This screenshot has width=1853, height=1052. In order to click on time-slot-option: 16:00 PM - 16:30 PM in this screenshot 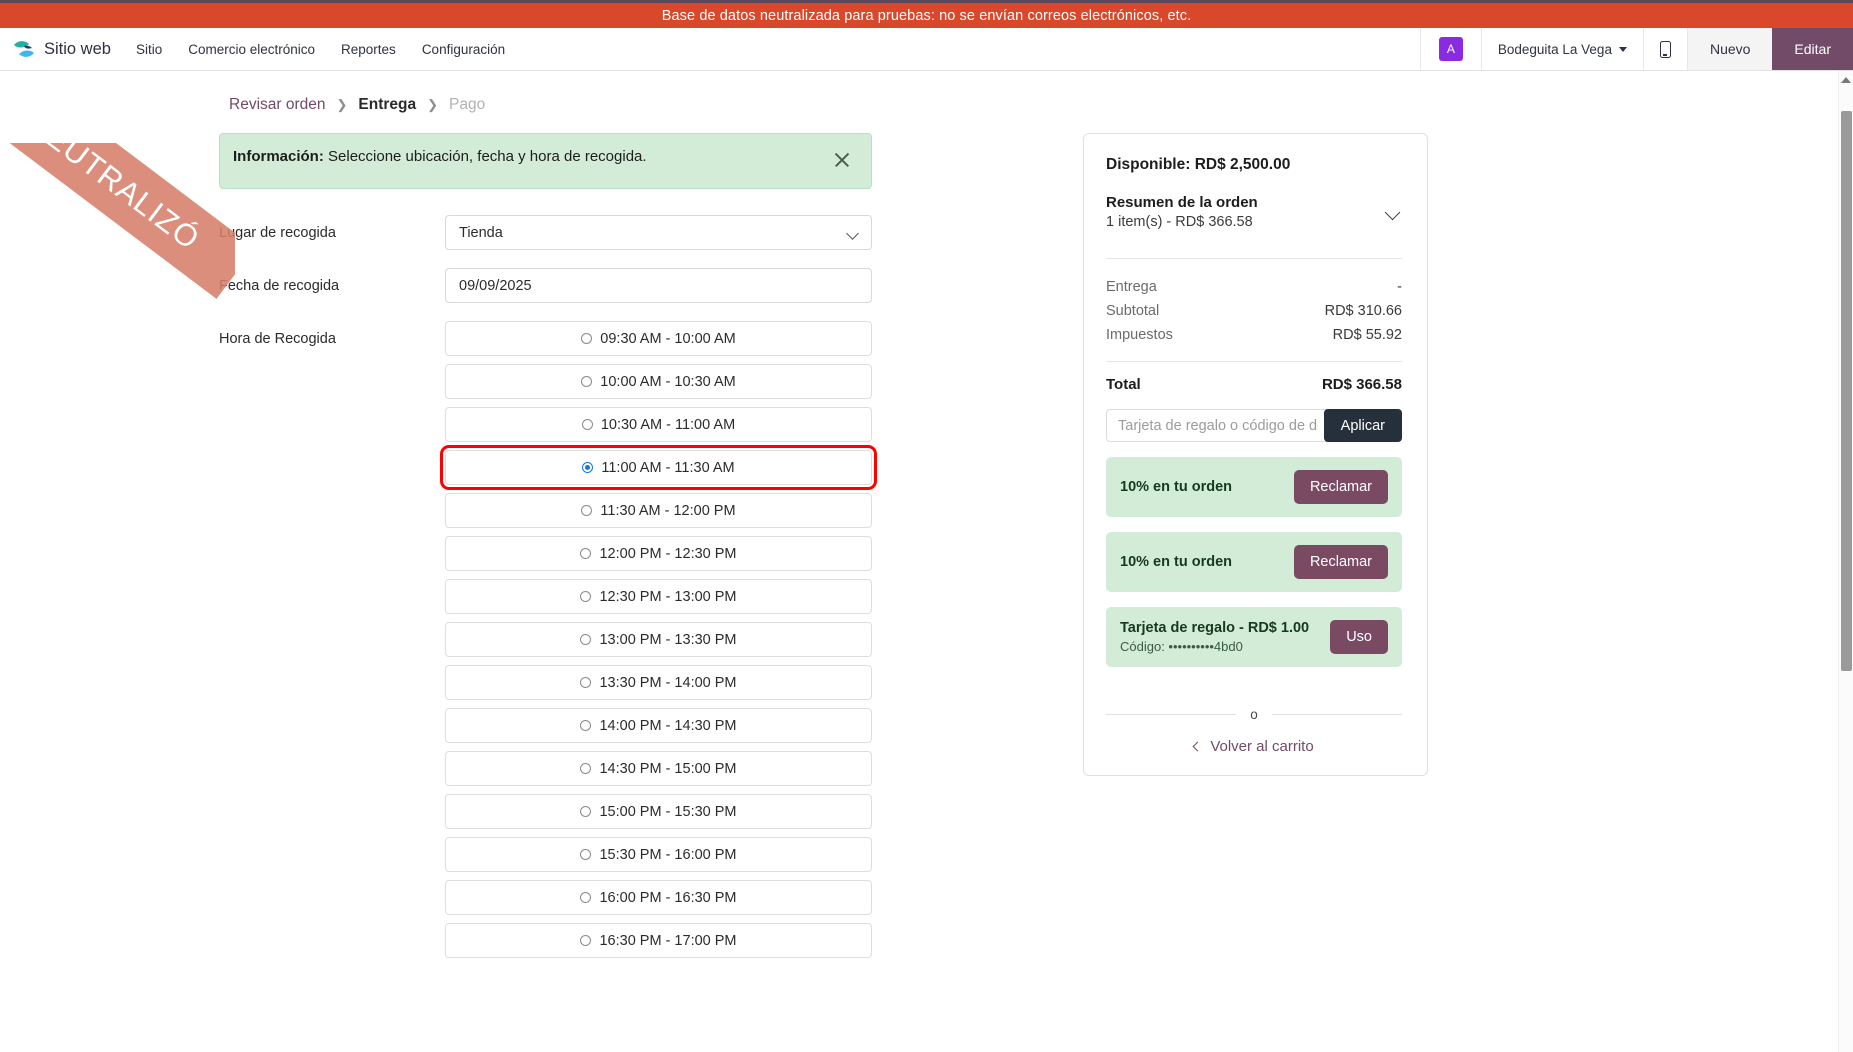, I will do `click(658, 897)`.